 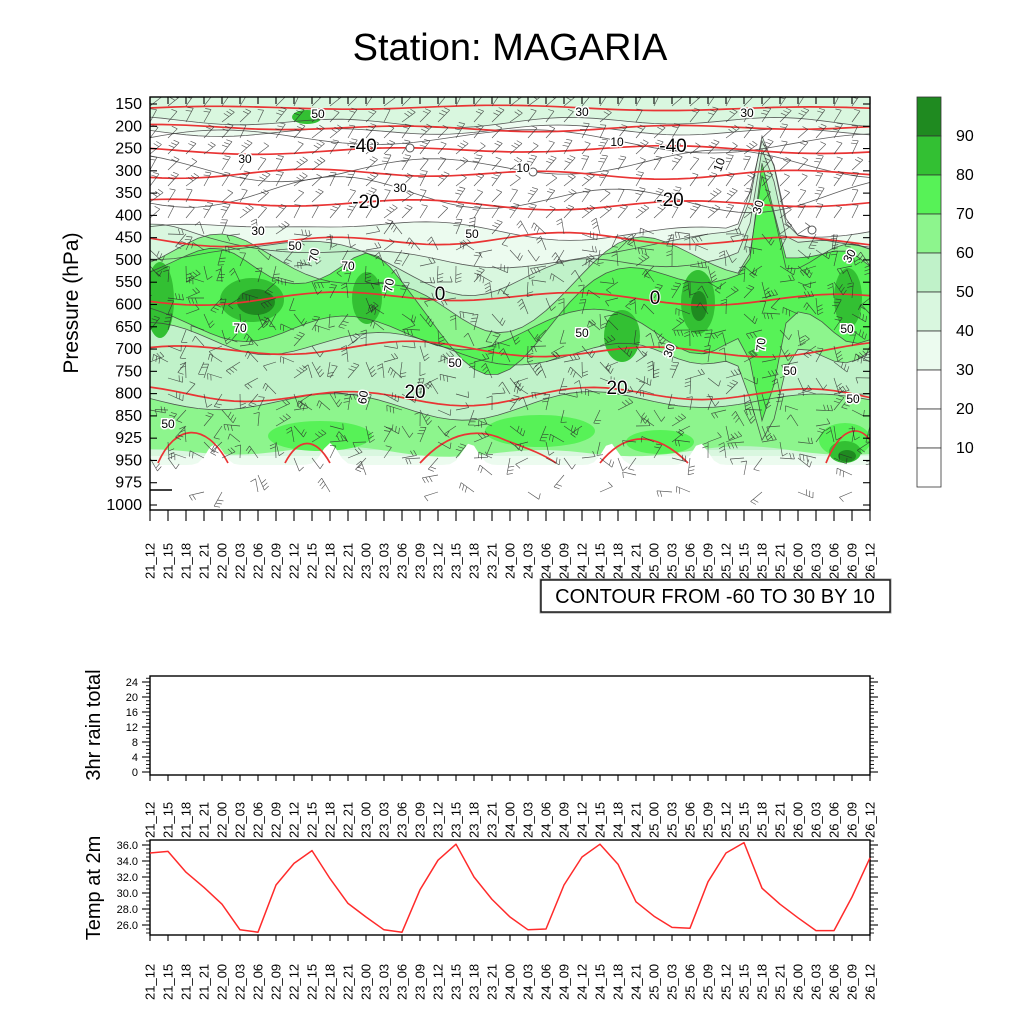 What do you see at coordinates (510, 887) in the screenshot?
I see `temperature-line` at bounding box center [510, 887].